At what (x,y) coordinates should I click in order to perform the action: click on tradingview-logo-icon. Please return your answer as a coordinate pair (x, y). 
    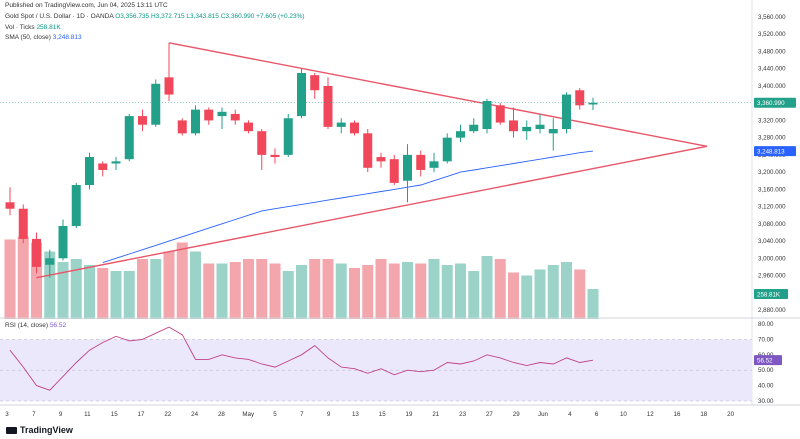
    Looking at the image, I should click on (11, 430).